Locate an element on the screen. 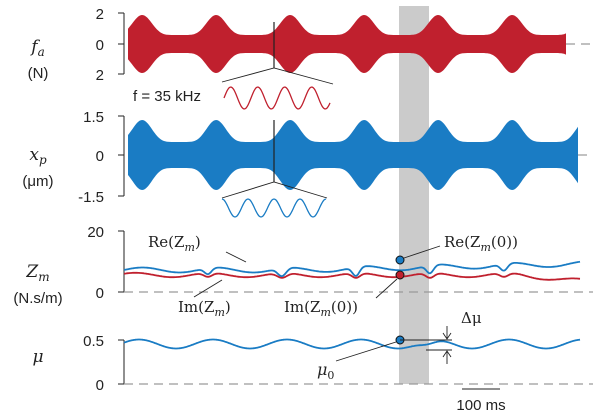 Image resolution: width=593 pixels, height=420 pixels. mu-line is located at coordinates (352, 344).